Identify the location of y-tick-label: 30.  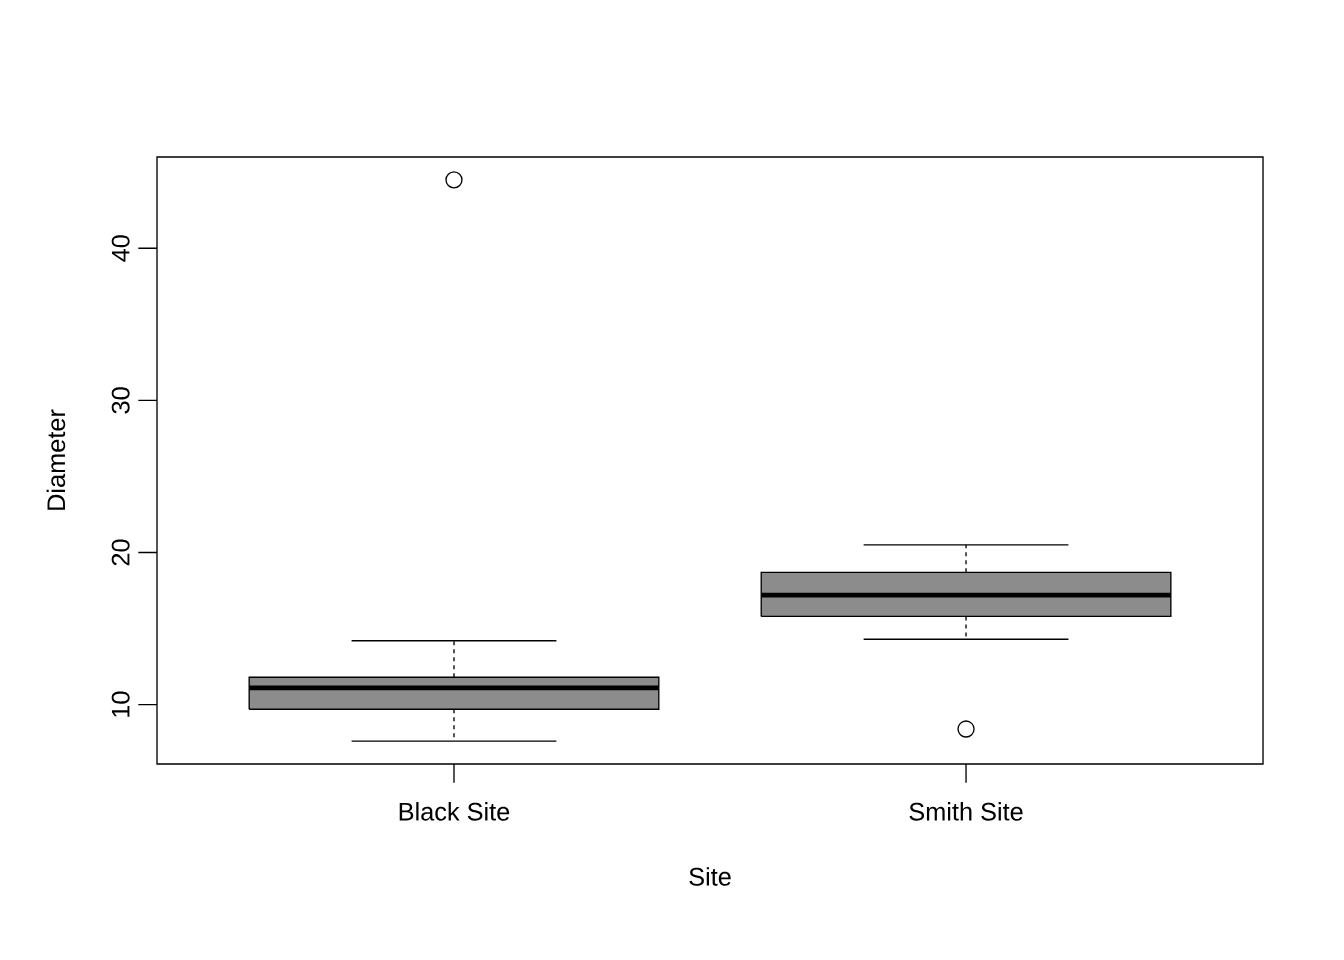
(120, 400).